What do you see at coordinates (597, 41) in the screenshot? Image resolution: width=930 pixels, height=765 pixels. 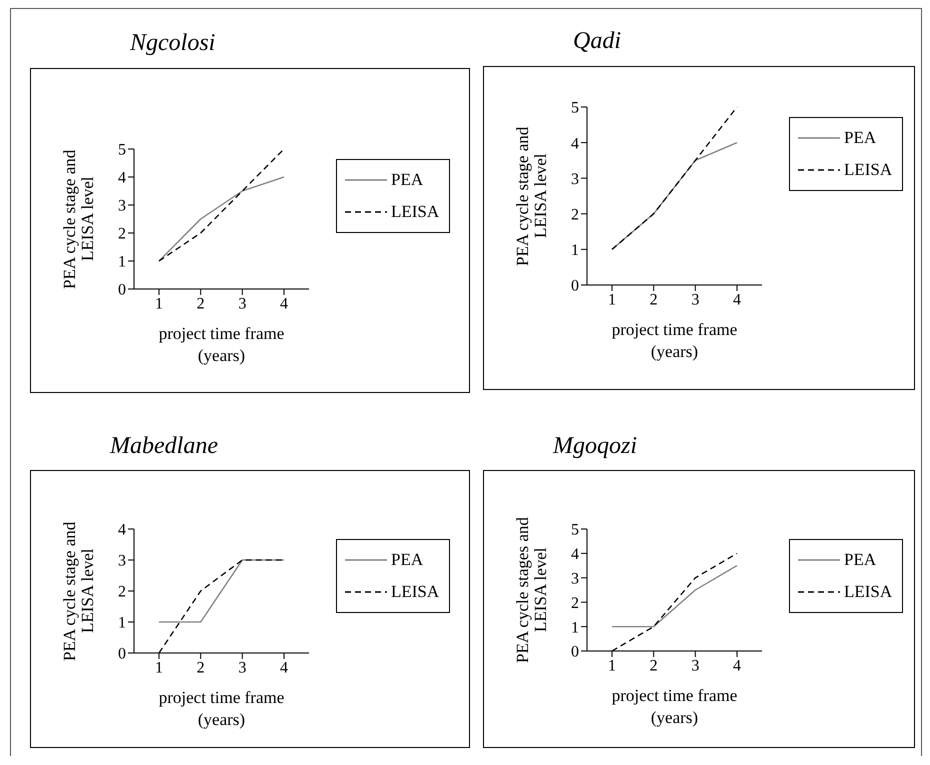 I see `chart-title: Qadi` at bounding box center [597, 41].